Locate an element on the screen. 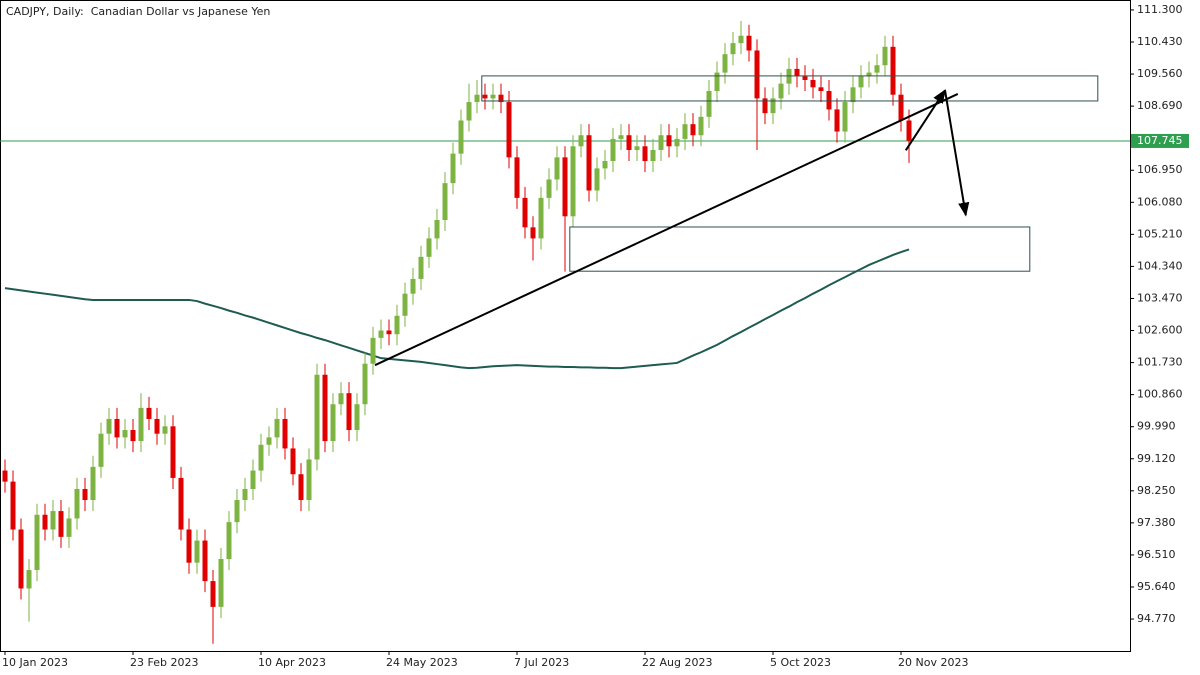 Image resolution: width=1200 pixels, height=675 pixels. x-tick-label: 5 Oct 2023 is located at coordinates (800, 662).